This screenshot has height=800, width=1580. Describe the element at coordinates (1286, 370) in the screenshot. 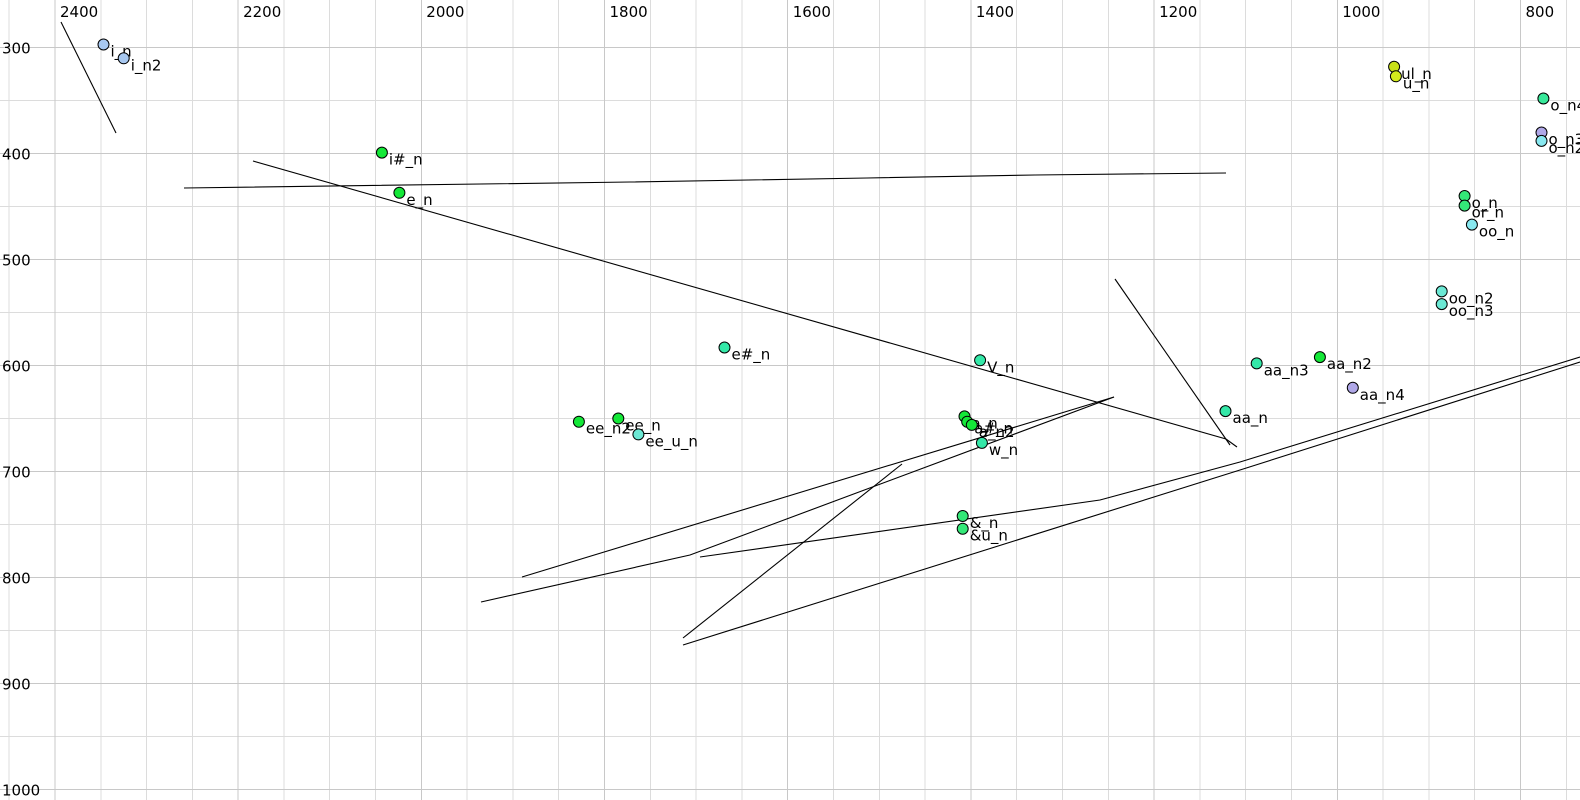

I see `data-point-label: aa_n3` at that location.